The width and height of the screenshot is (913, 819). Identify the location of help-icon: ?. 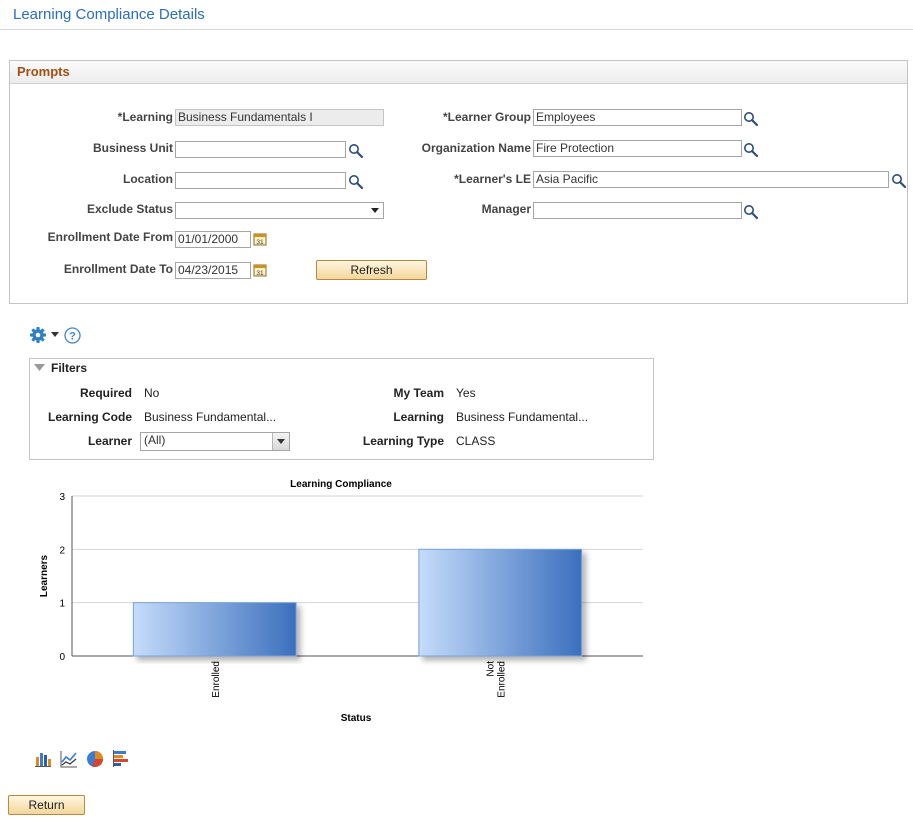
(72, 335).